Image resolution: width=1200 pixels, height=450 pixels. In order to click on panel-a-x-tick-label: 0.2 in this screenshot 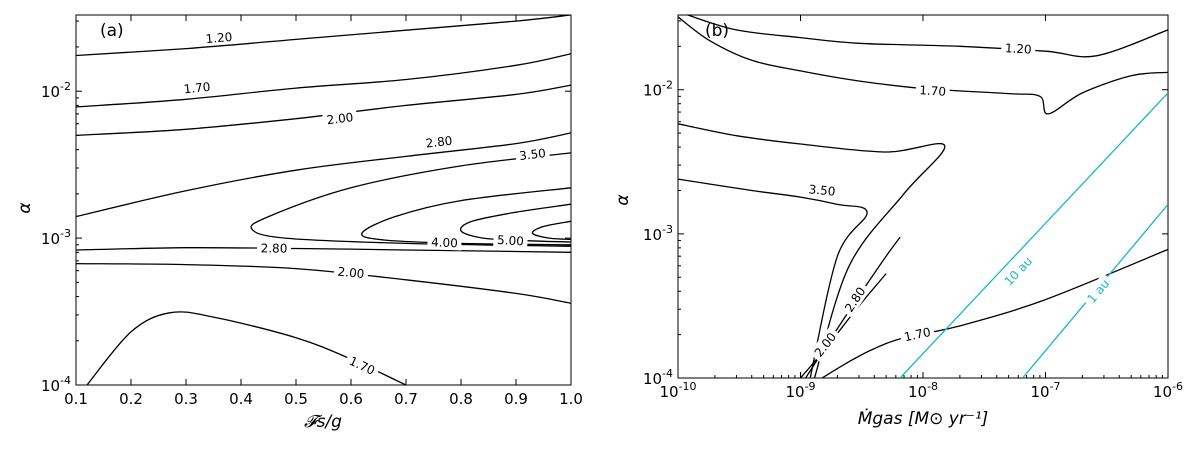, I will do `click(131, 399)`.